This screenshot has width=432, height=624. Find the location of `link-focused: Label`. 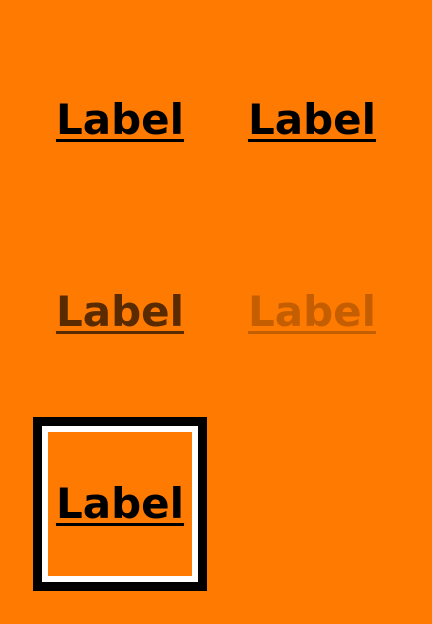

link-focused: Label is located at coordinates (120, 503).